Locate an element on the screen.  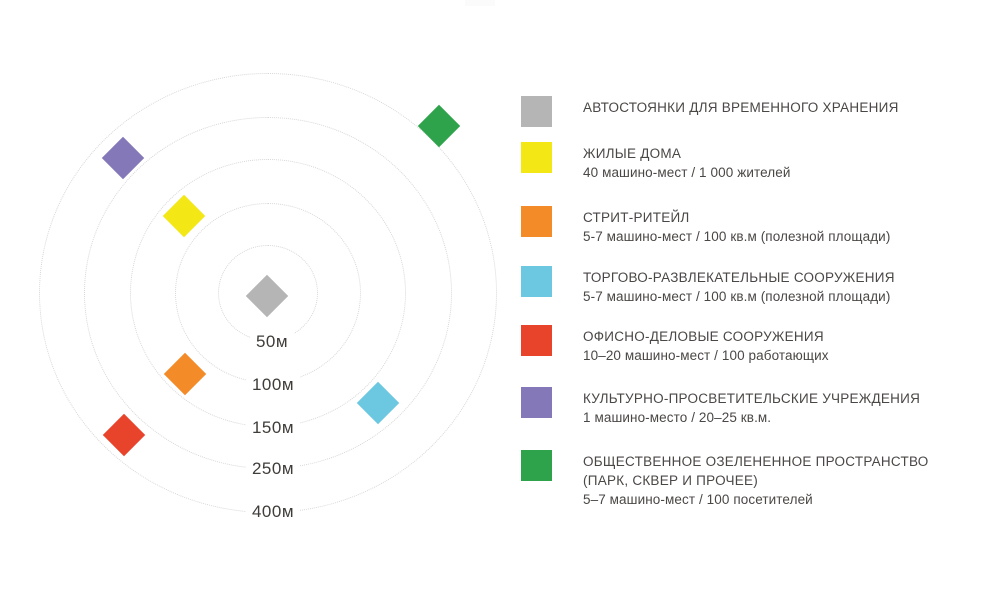
legend-subtitle: 10–20 машино-мест / 100 работающих is located at coordinates (706, 355).